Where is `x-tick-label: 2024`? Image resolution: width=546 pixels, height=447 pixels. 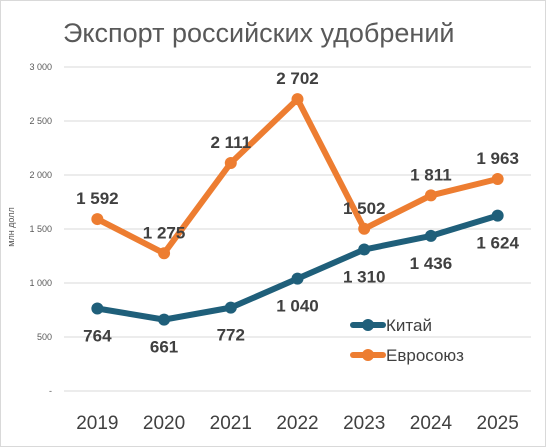 x-tick-label: 2024 is located at coordinates (431, 423).